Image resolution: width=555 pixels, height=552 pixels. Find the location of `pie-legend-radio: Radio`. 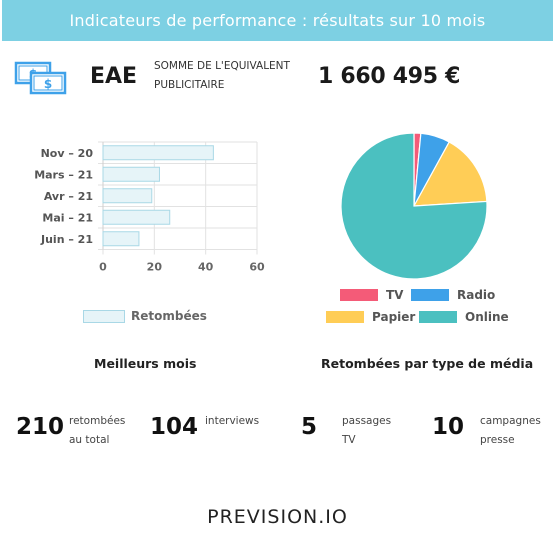

pie-legend-radio: Radio is located at coordinates (453, 295).